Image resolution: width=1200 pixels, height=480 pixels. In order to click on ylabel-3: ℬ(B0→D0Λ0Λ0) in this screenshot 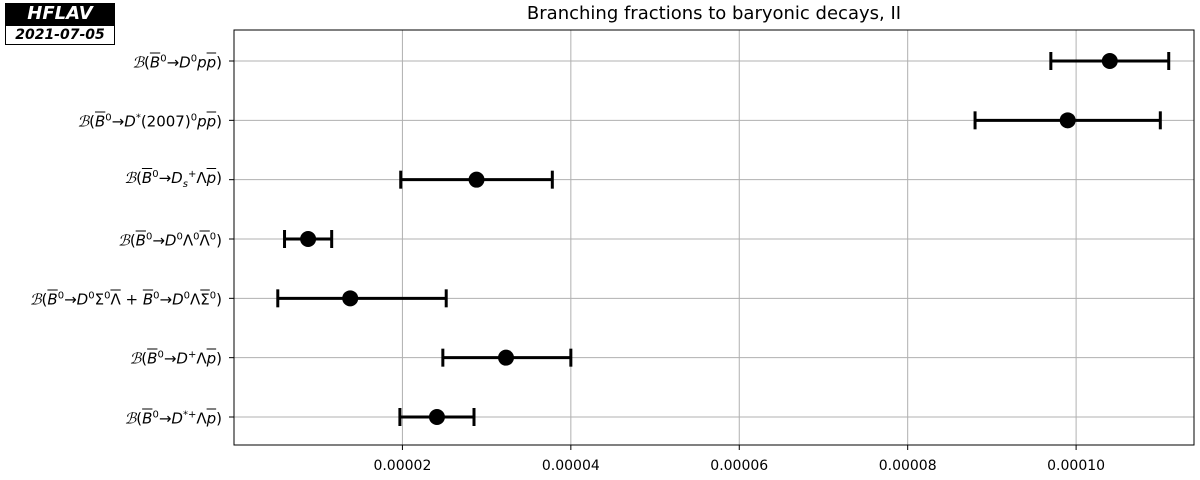, I will do `click(170, 240)`.